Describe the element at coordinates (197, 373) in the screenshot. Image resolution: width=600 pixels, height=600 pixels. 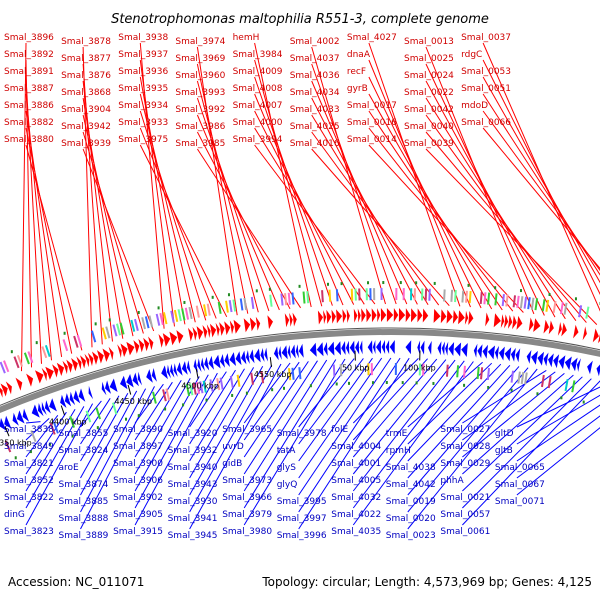
I see `scale-tick-mark` at that location.